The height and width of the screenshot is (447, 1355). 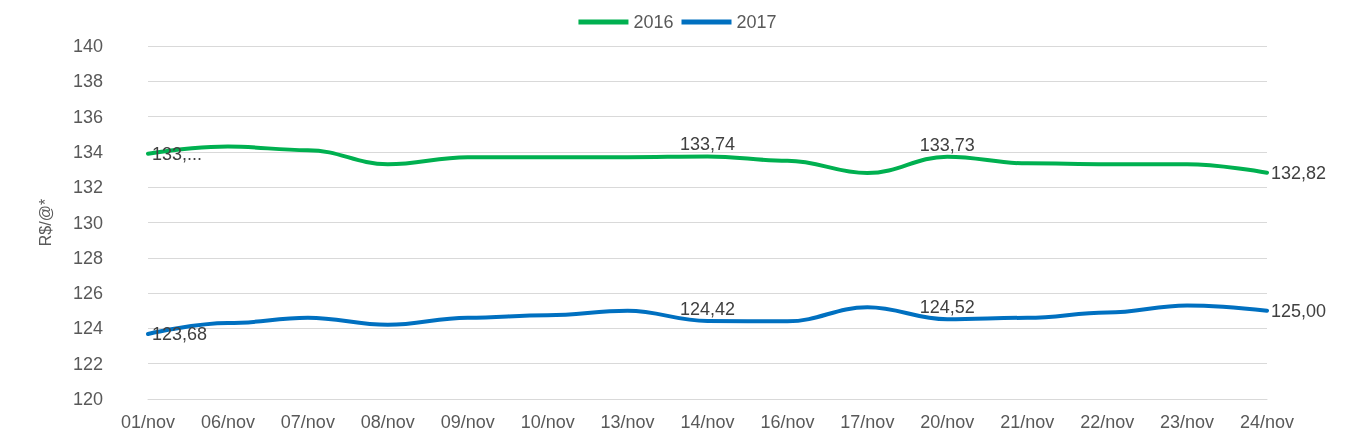 I want to click on x-tick-label: 10/nov, so click(x=547, y=422).